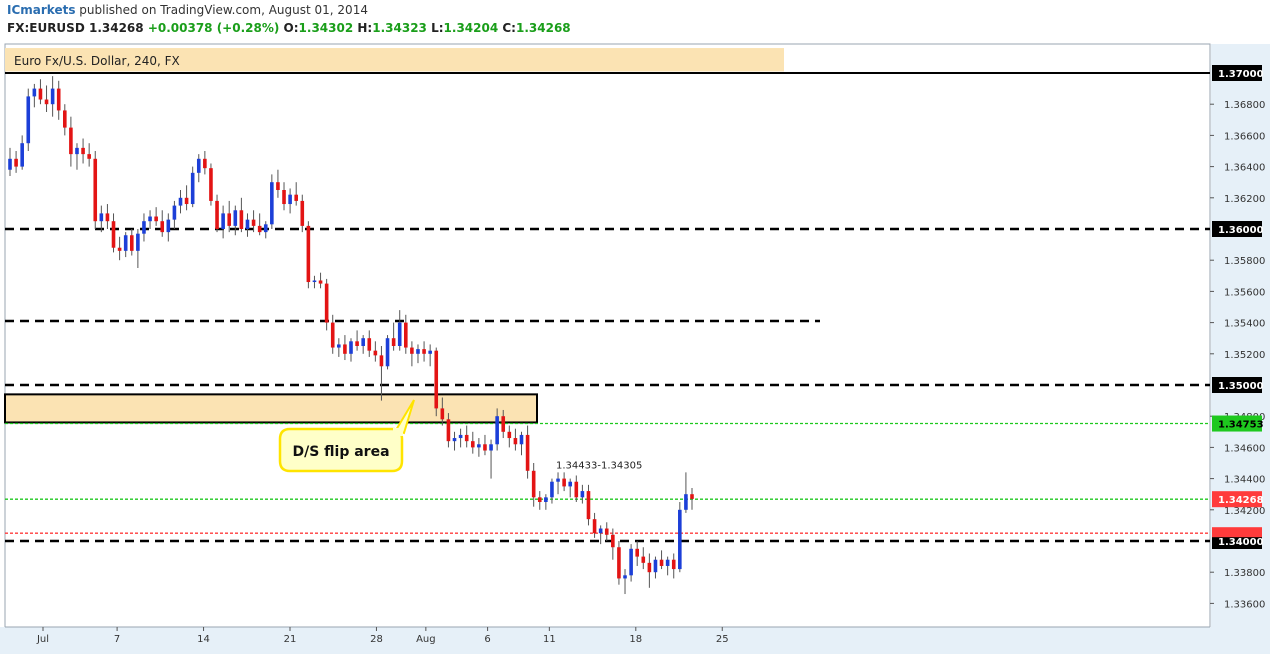 The image size is (1270, 654). I want to click on time-tick-label: Aug, so click(426, 639).